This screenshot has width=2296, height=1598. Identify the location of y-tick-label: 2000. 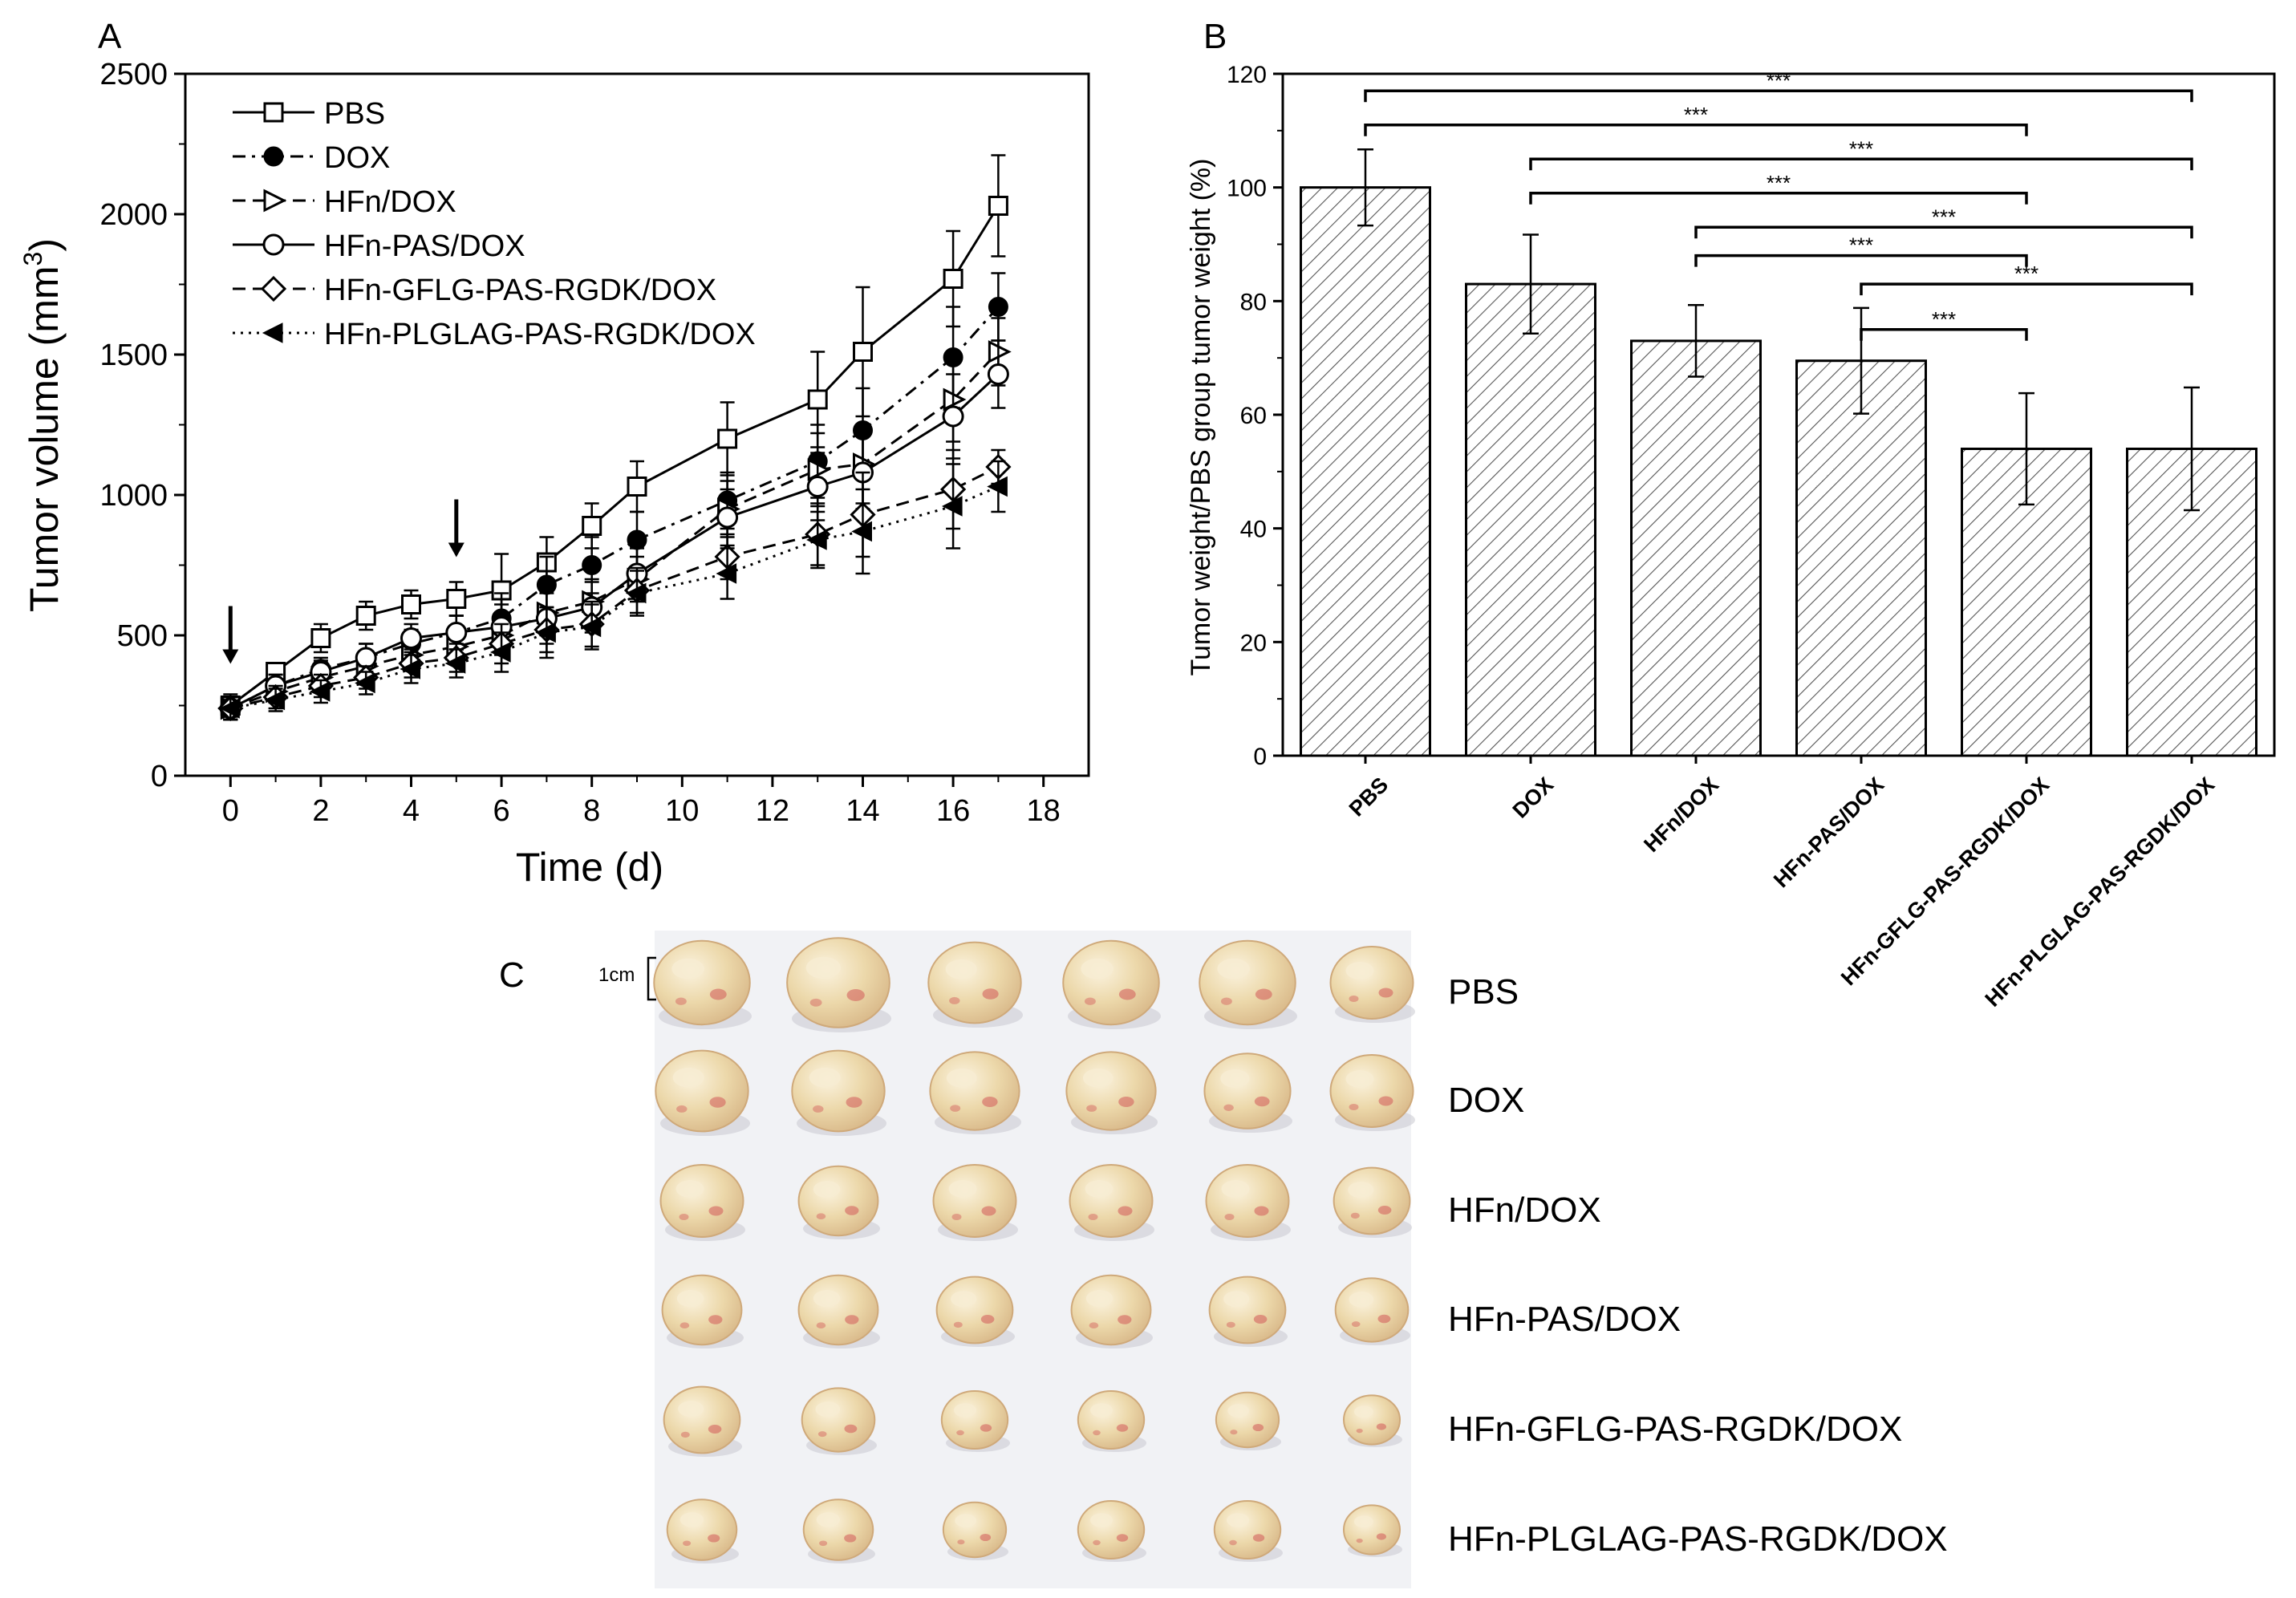
(133, 215).